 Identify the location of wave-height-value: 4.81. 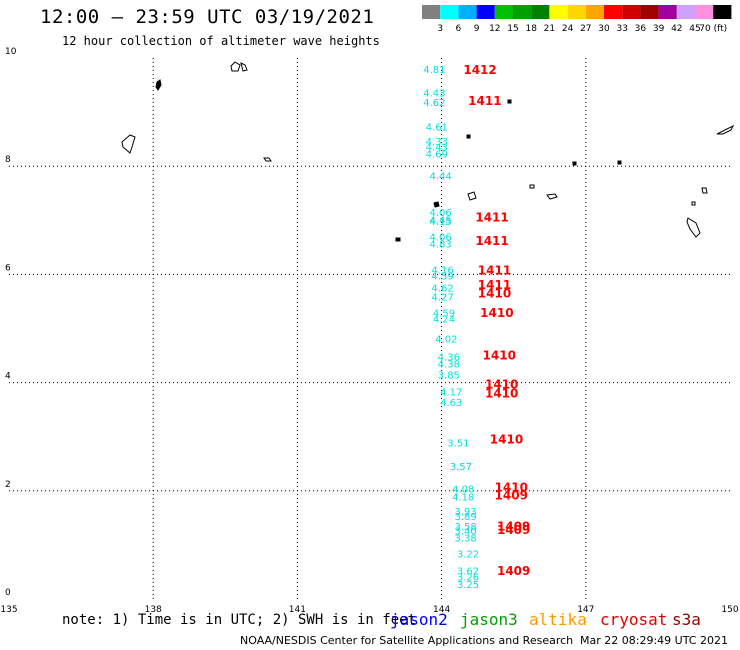
(434, 70).